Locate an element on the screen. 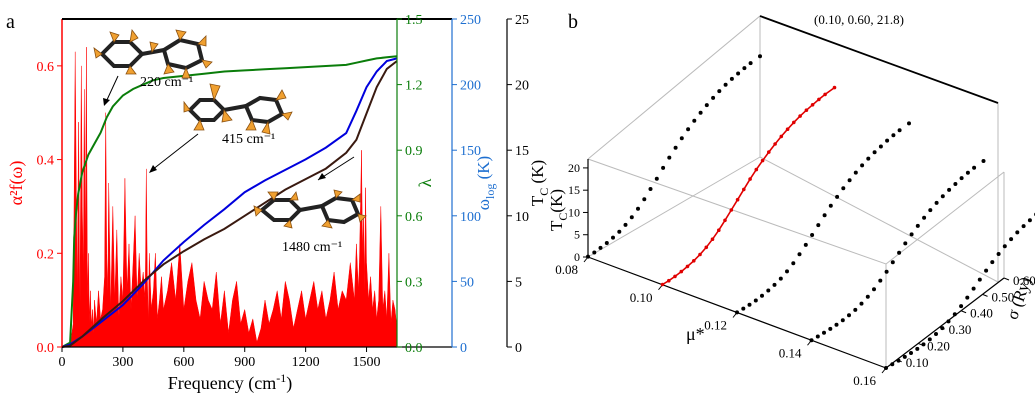  tc-tick-label: 5 is located at coordinates (518, 282).